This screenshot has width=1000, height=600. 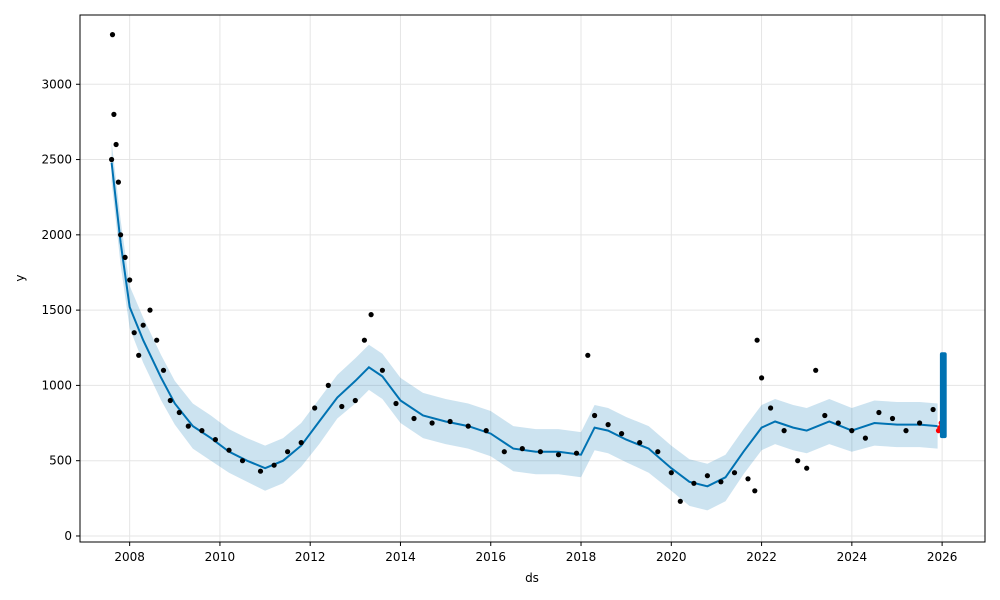 I want to click on forecast-highlight, so click(x=943, y=395).